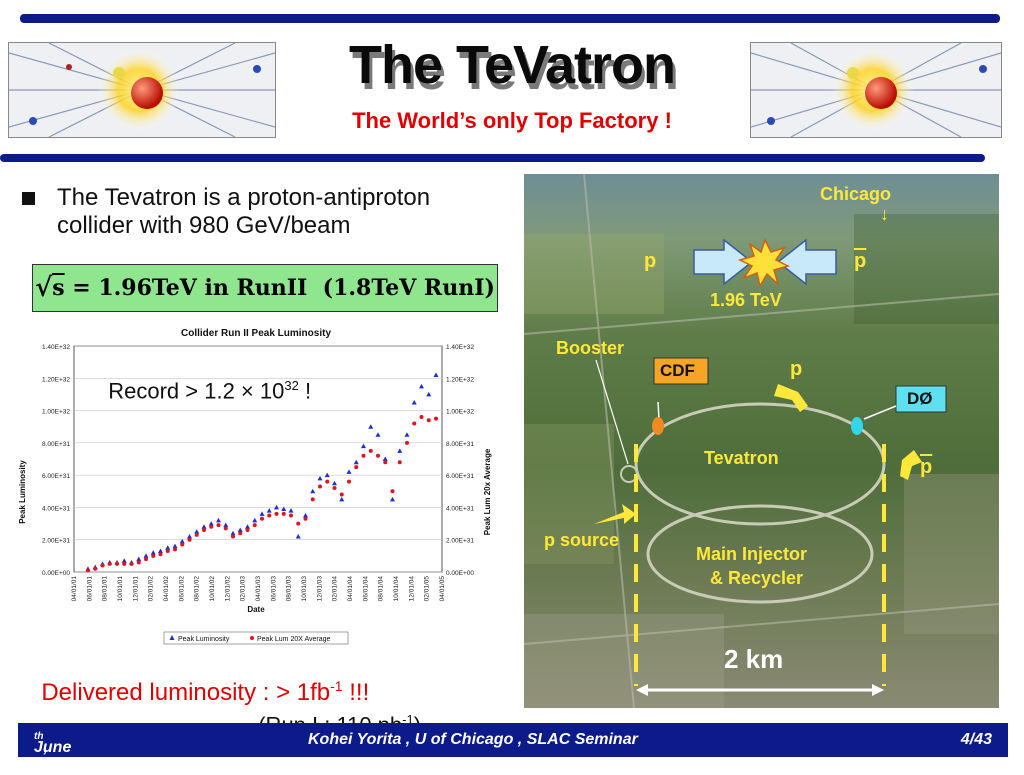  What do you see at coordinates (172, 637) in the screenshot?
I see `legend-marker-peak` at bounding box center [172, 637].